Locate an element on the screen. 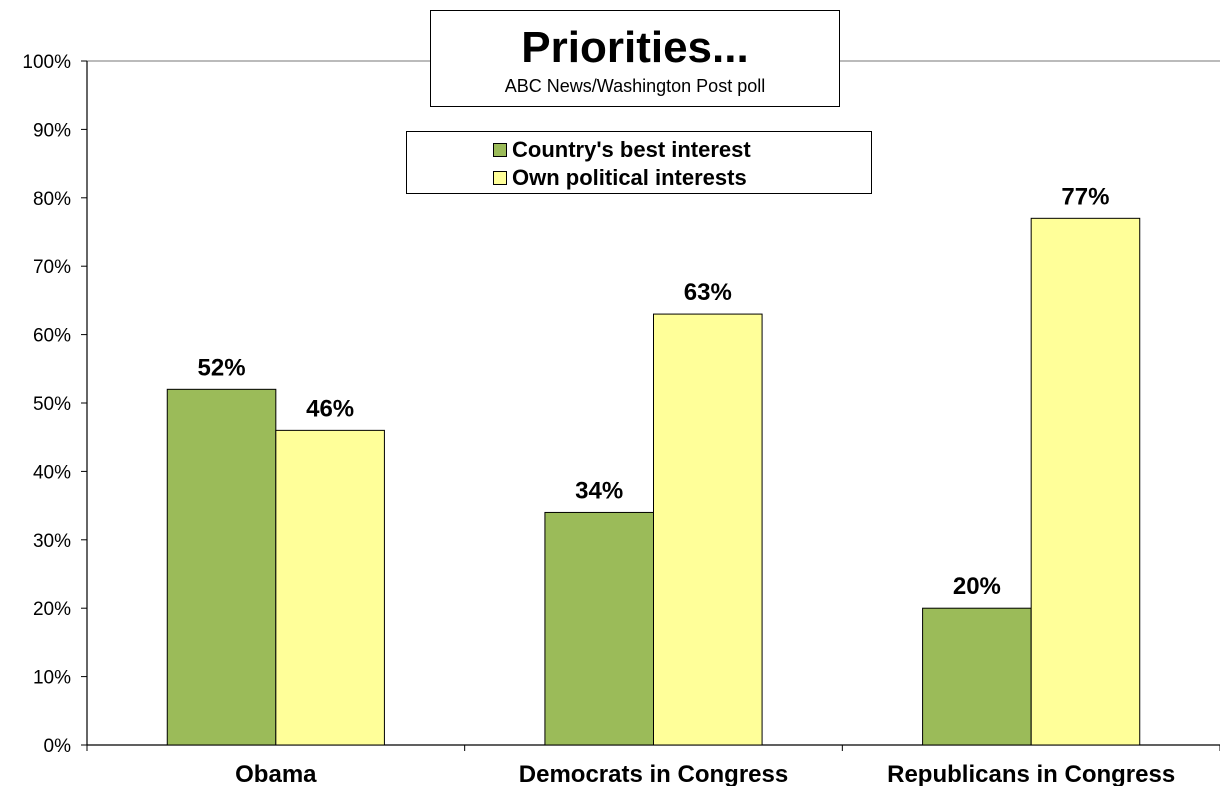 This screenshot has width=1220, height=786. y-tick-label: 80% is located at coordinates (52, 199).